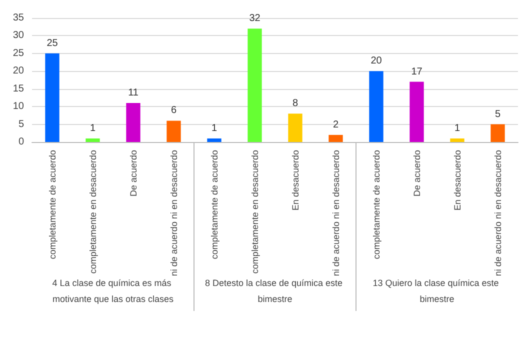  What do you see at coordinates (18, 53) in the screenshot?
I see `y-tick-label: 25` at bounding box center [18, 53].